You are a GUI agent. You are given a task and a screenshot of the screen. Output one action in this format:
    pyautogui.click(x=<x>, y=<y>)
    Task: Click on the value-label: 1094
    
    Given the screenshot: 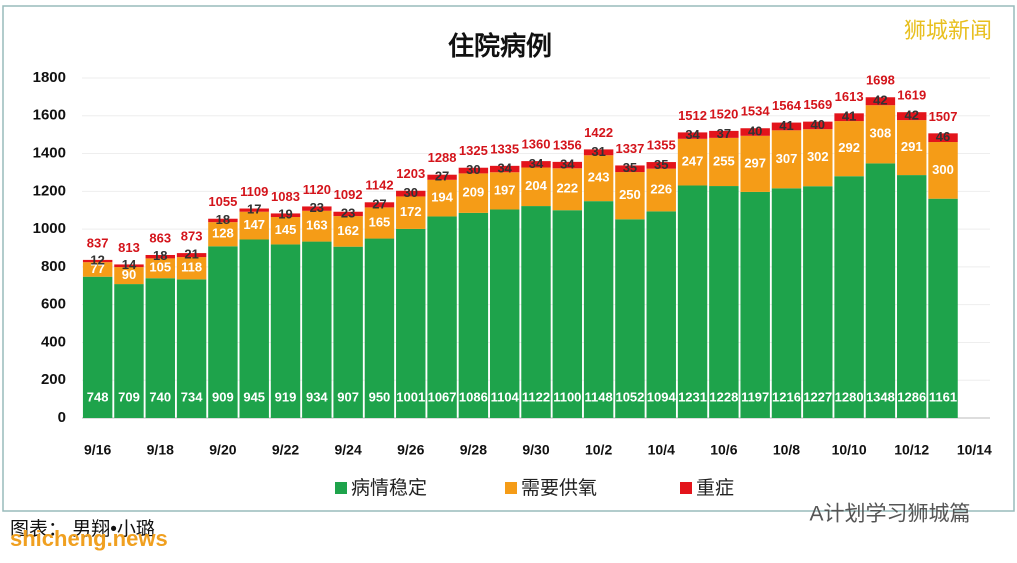 What is the action you would take?
    pyautogui.click(x=662, y=396)
    